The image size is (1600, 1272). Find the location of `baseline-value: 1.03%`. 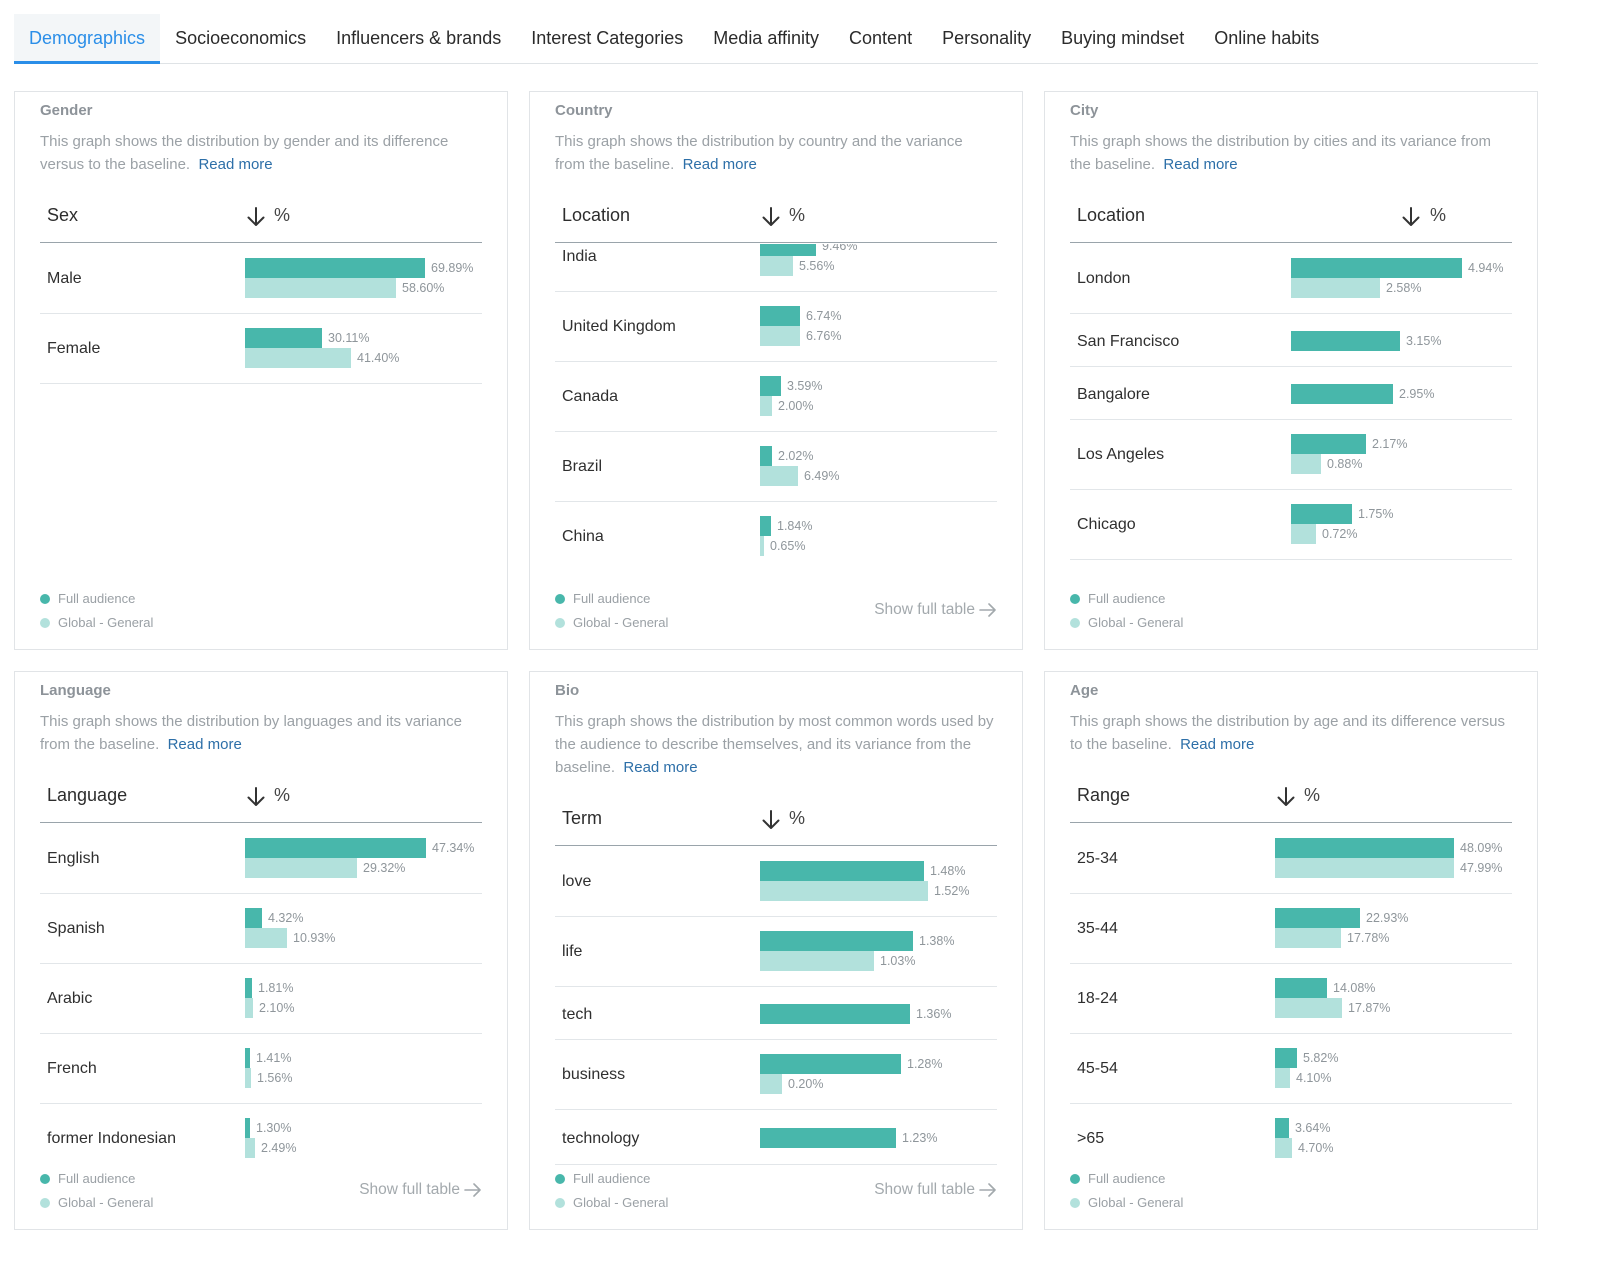

baseline-value: 1.03% is located at coordinates (898, 961).